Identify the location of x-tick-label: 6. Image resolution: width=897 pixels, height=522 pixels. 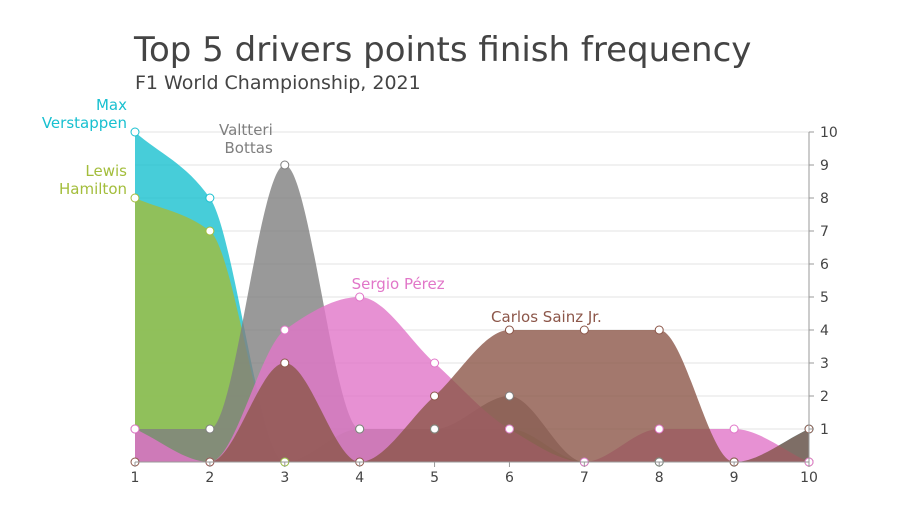
(509, 478).